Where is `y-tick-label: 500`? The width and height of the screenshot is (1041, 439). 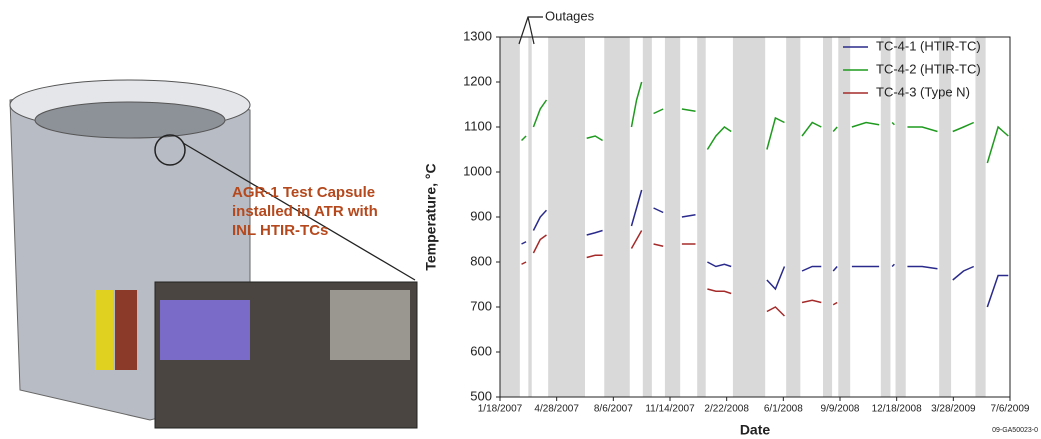 y-tick-label: 500 is located at coordinates (481, 395).